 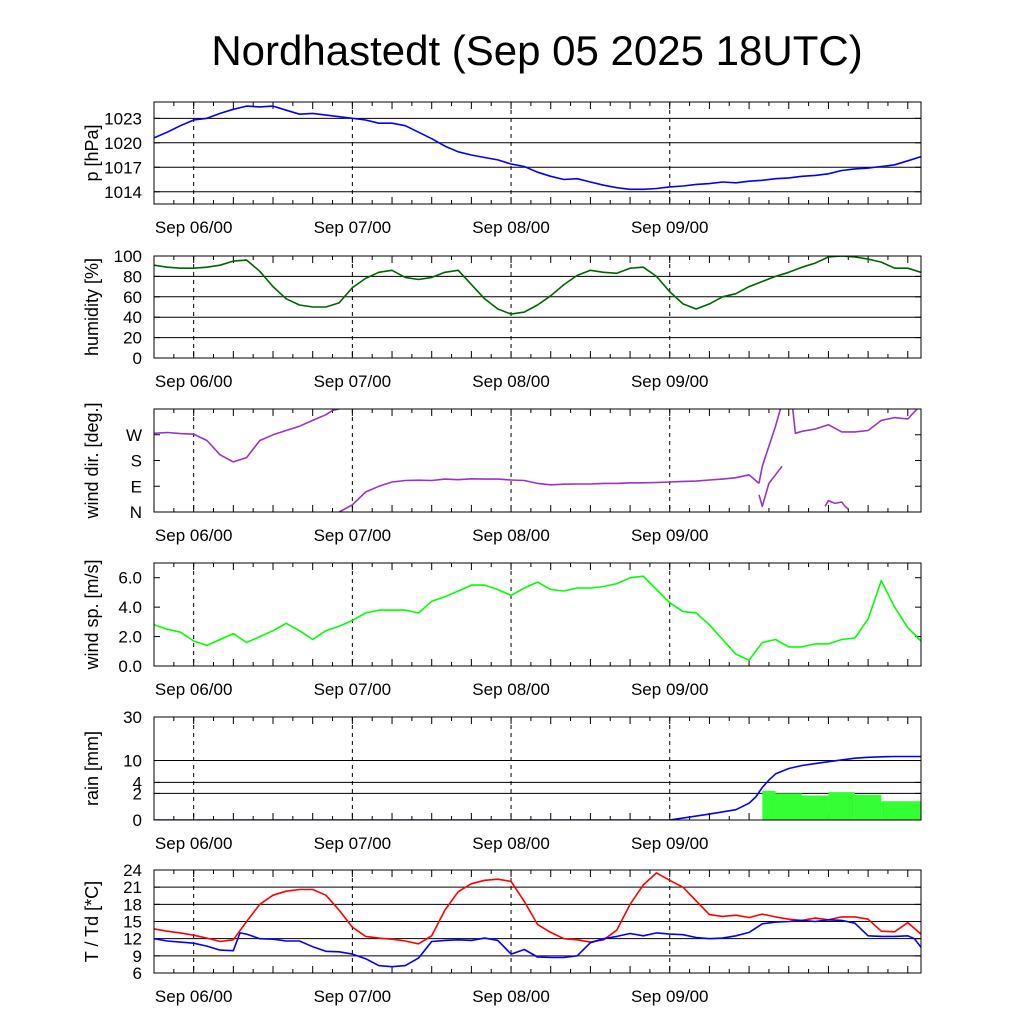 I want to click on wind-direction-frame, so click(x=537, y=460).